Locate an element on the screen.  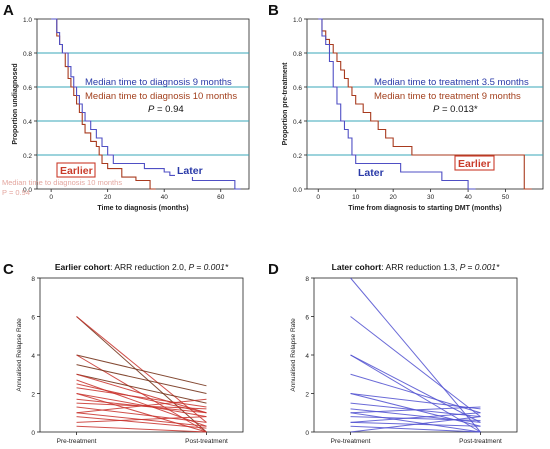
faded-overlay-text: Median time to diagnosis 10 months is located at coordinates (62, 182).